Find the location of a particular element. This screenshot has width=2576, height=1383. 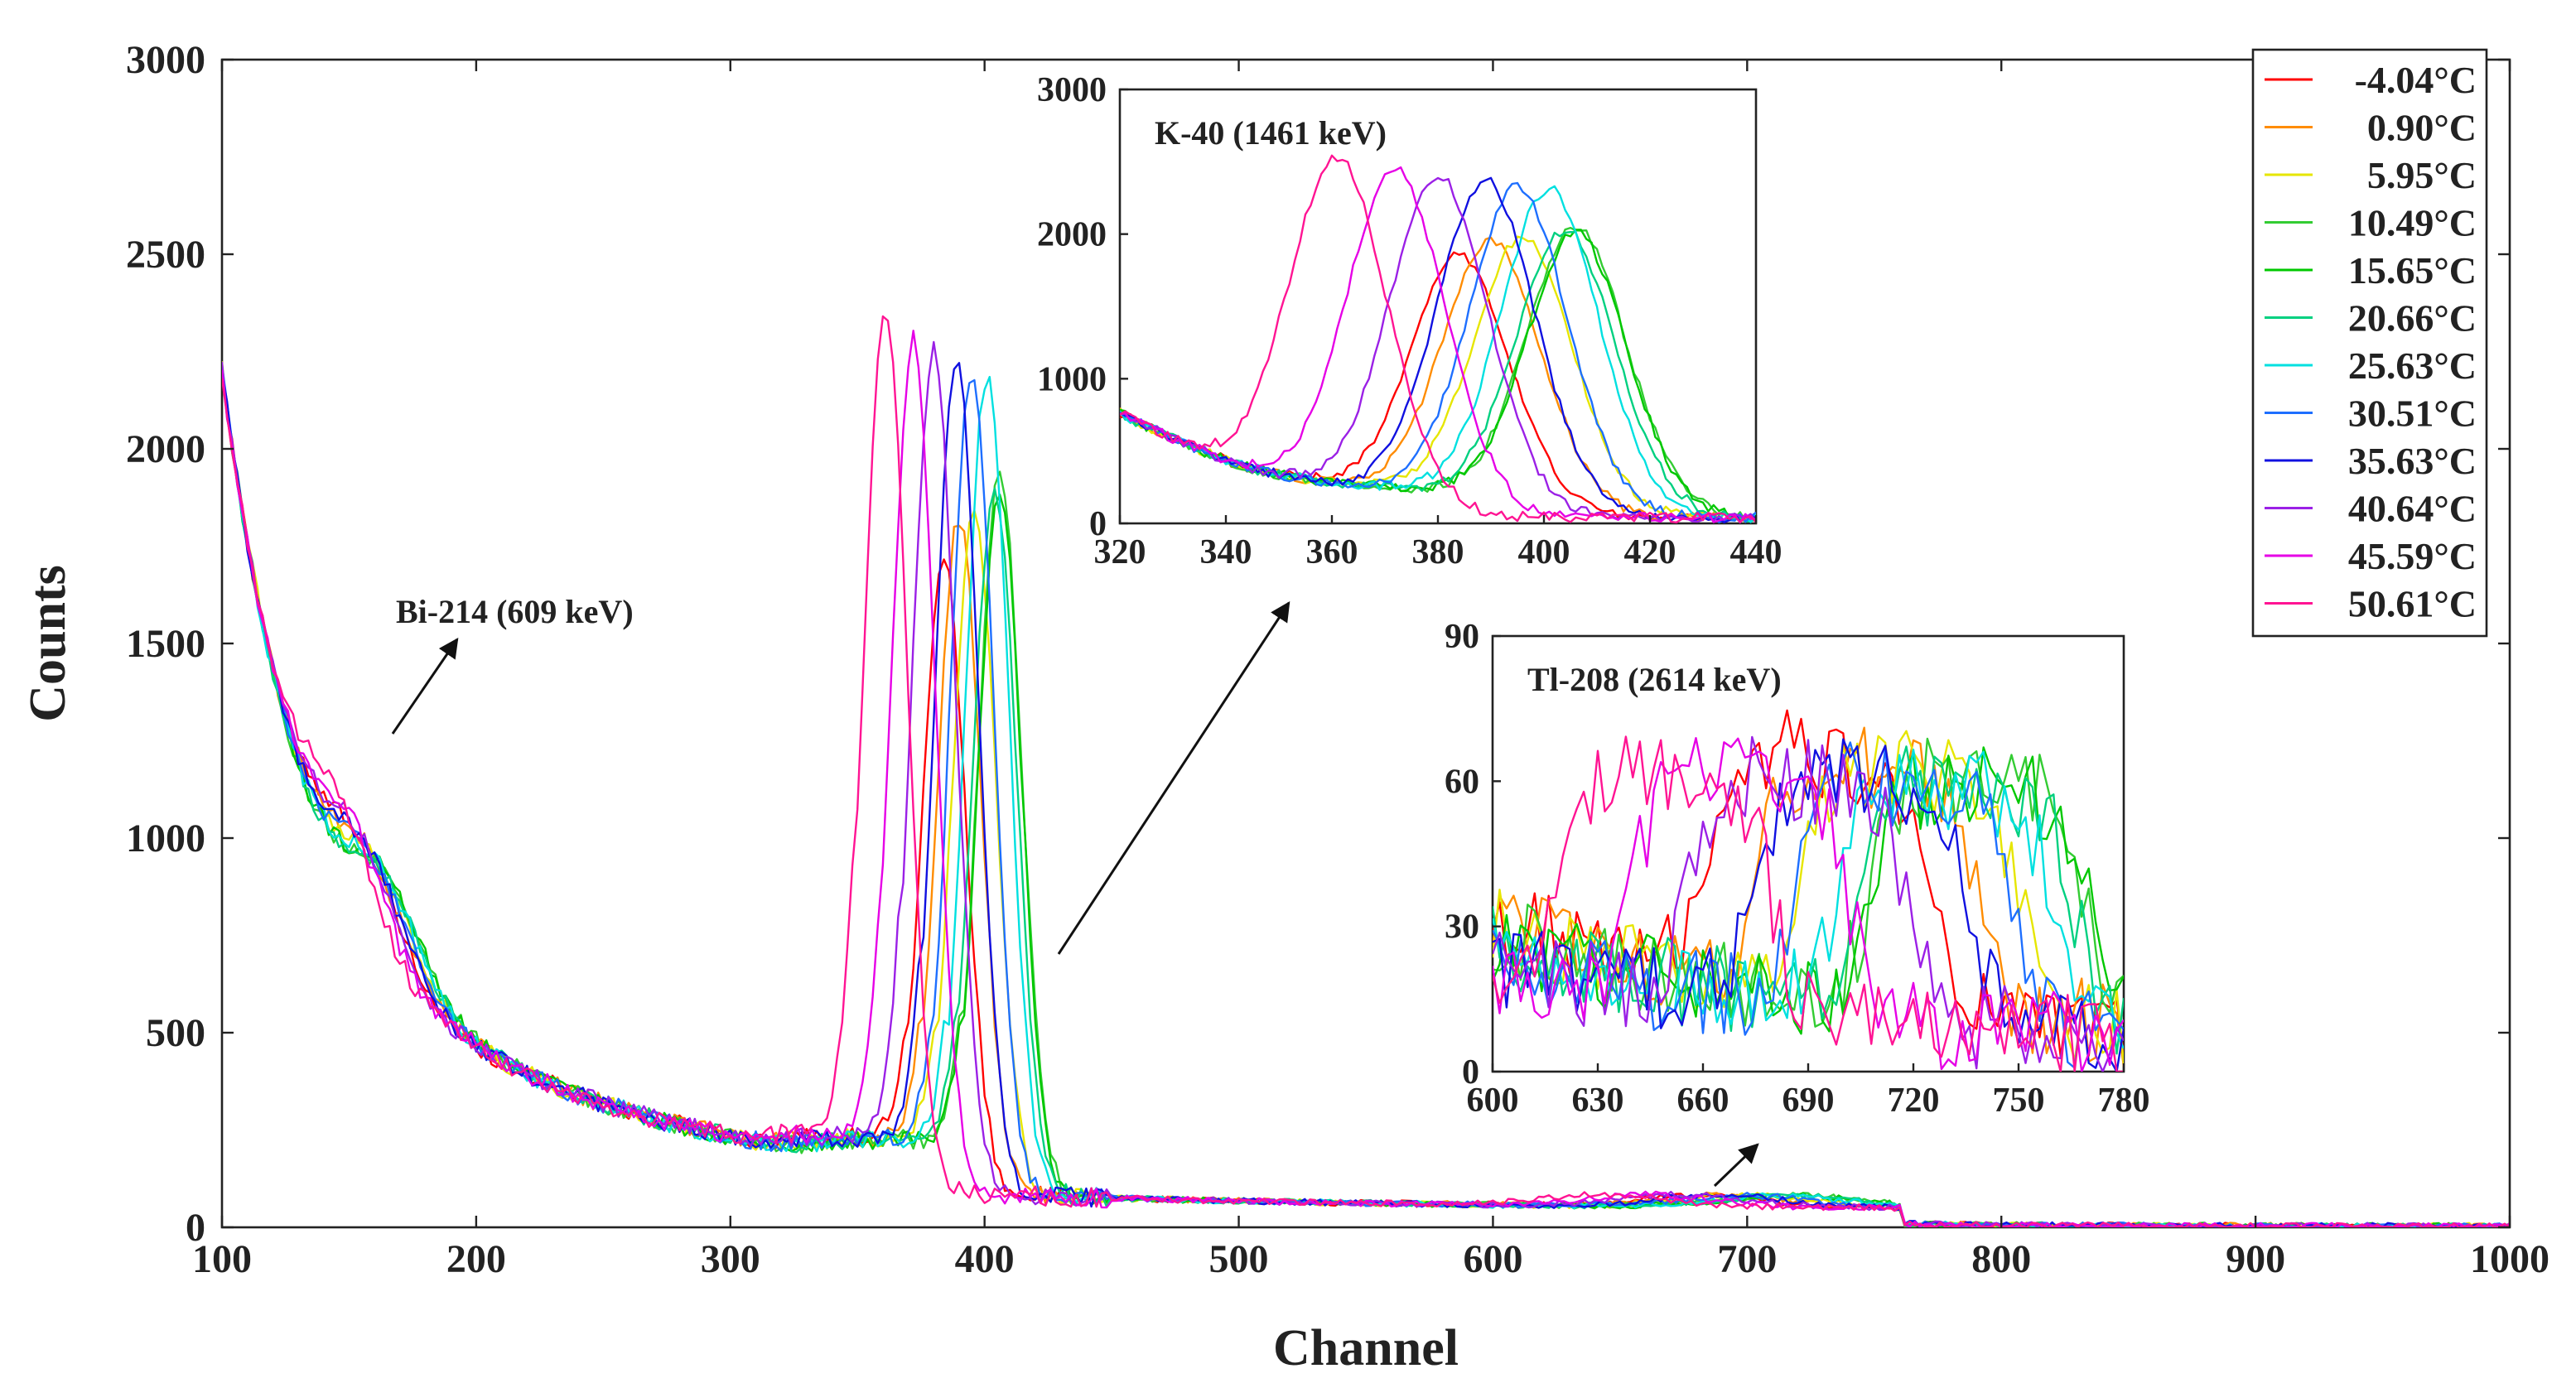

legend-box is located at coordinates (2369, 343).